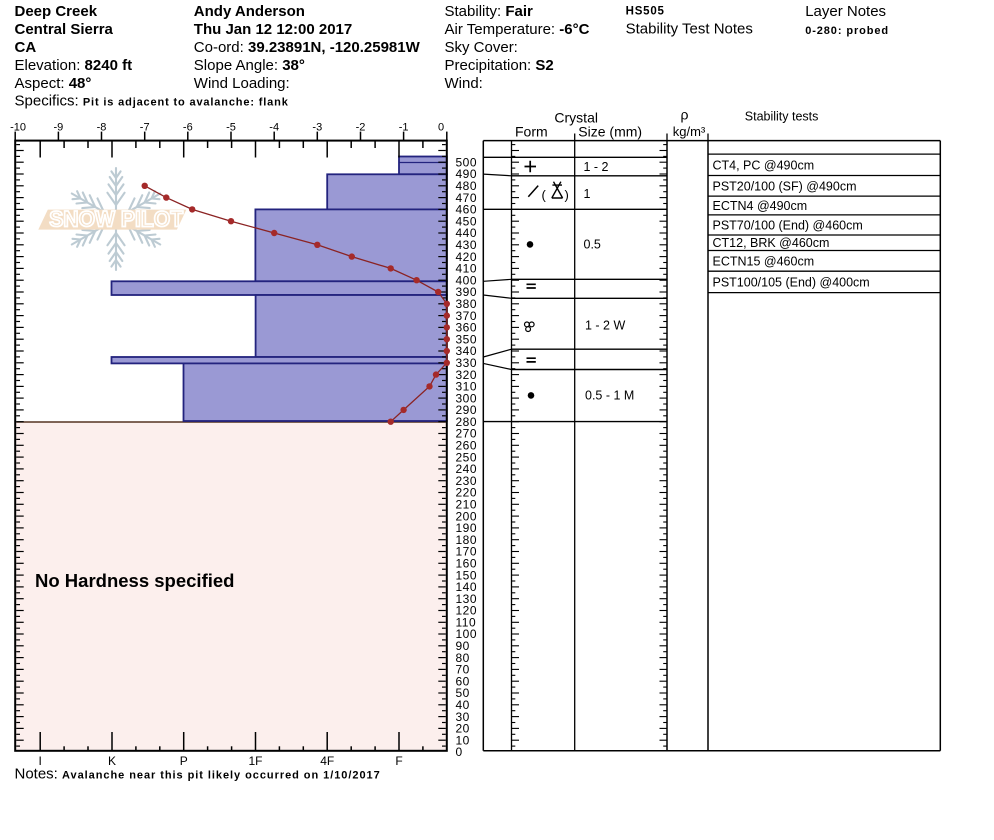 Image resolution: width=994 pixels, height=840 pixels. I want to click on svg-text: I, so click(40, 761).